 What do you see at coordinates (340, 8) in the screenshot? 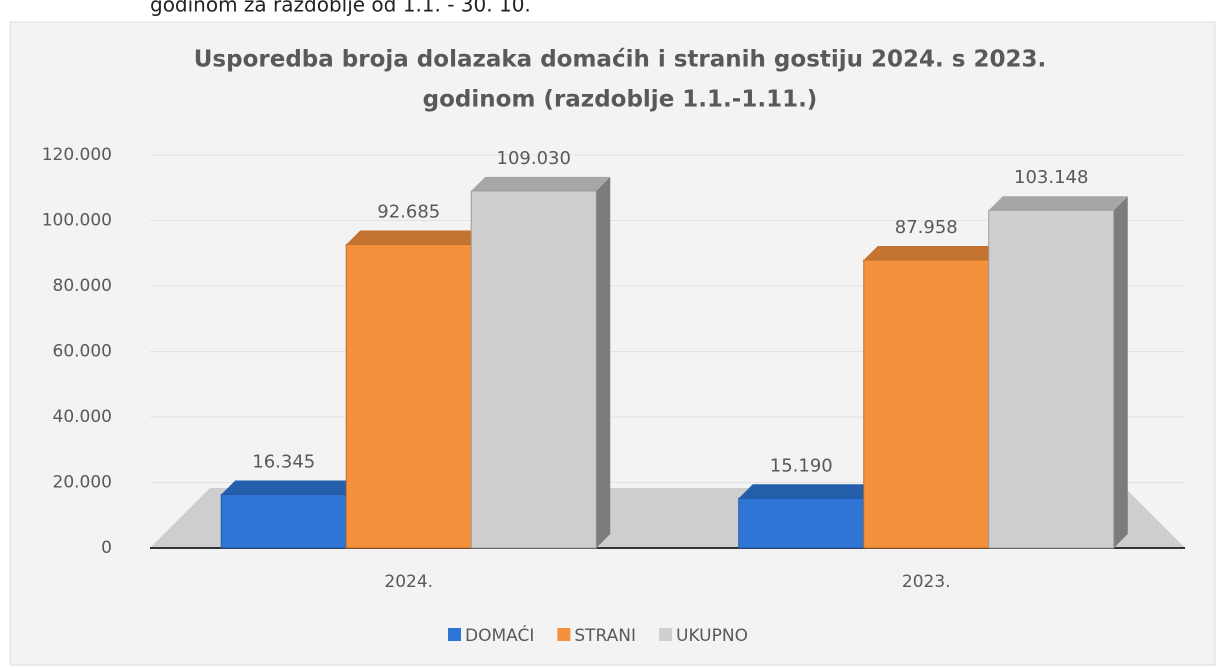
I see `caption: godinom za razdoblje od 1.1. - 30. 10.` at bounding box center [340, 8].